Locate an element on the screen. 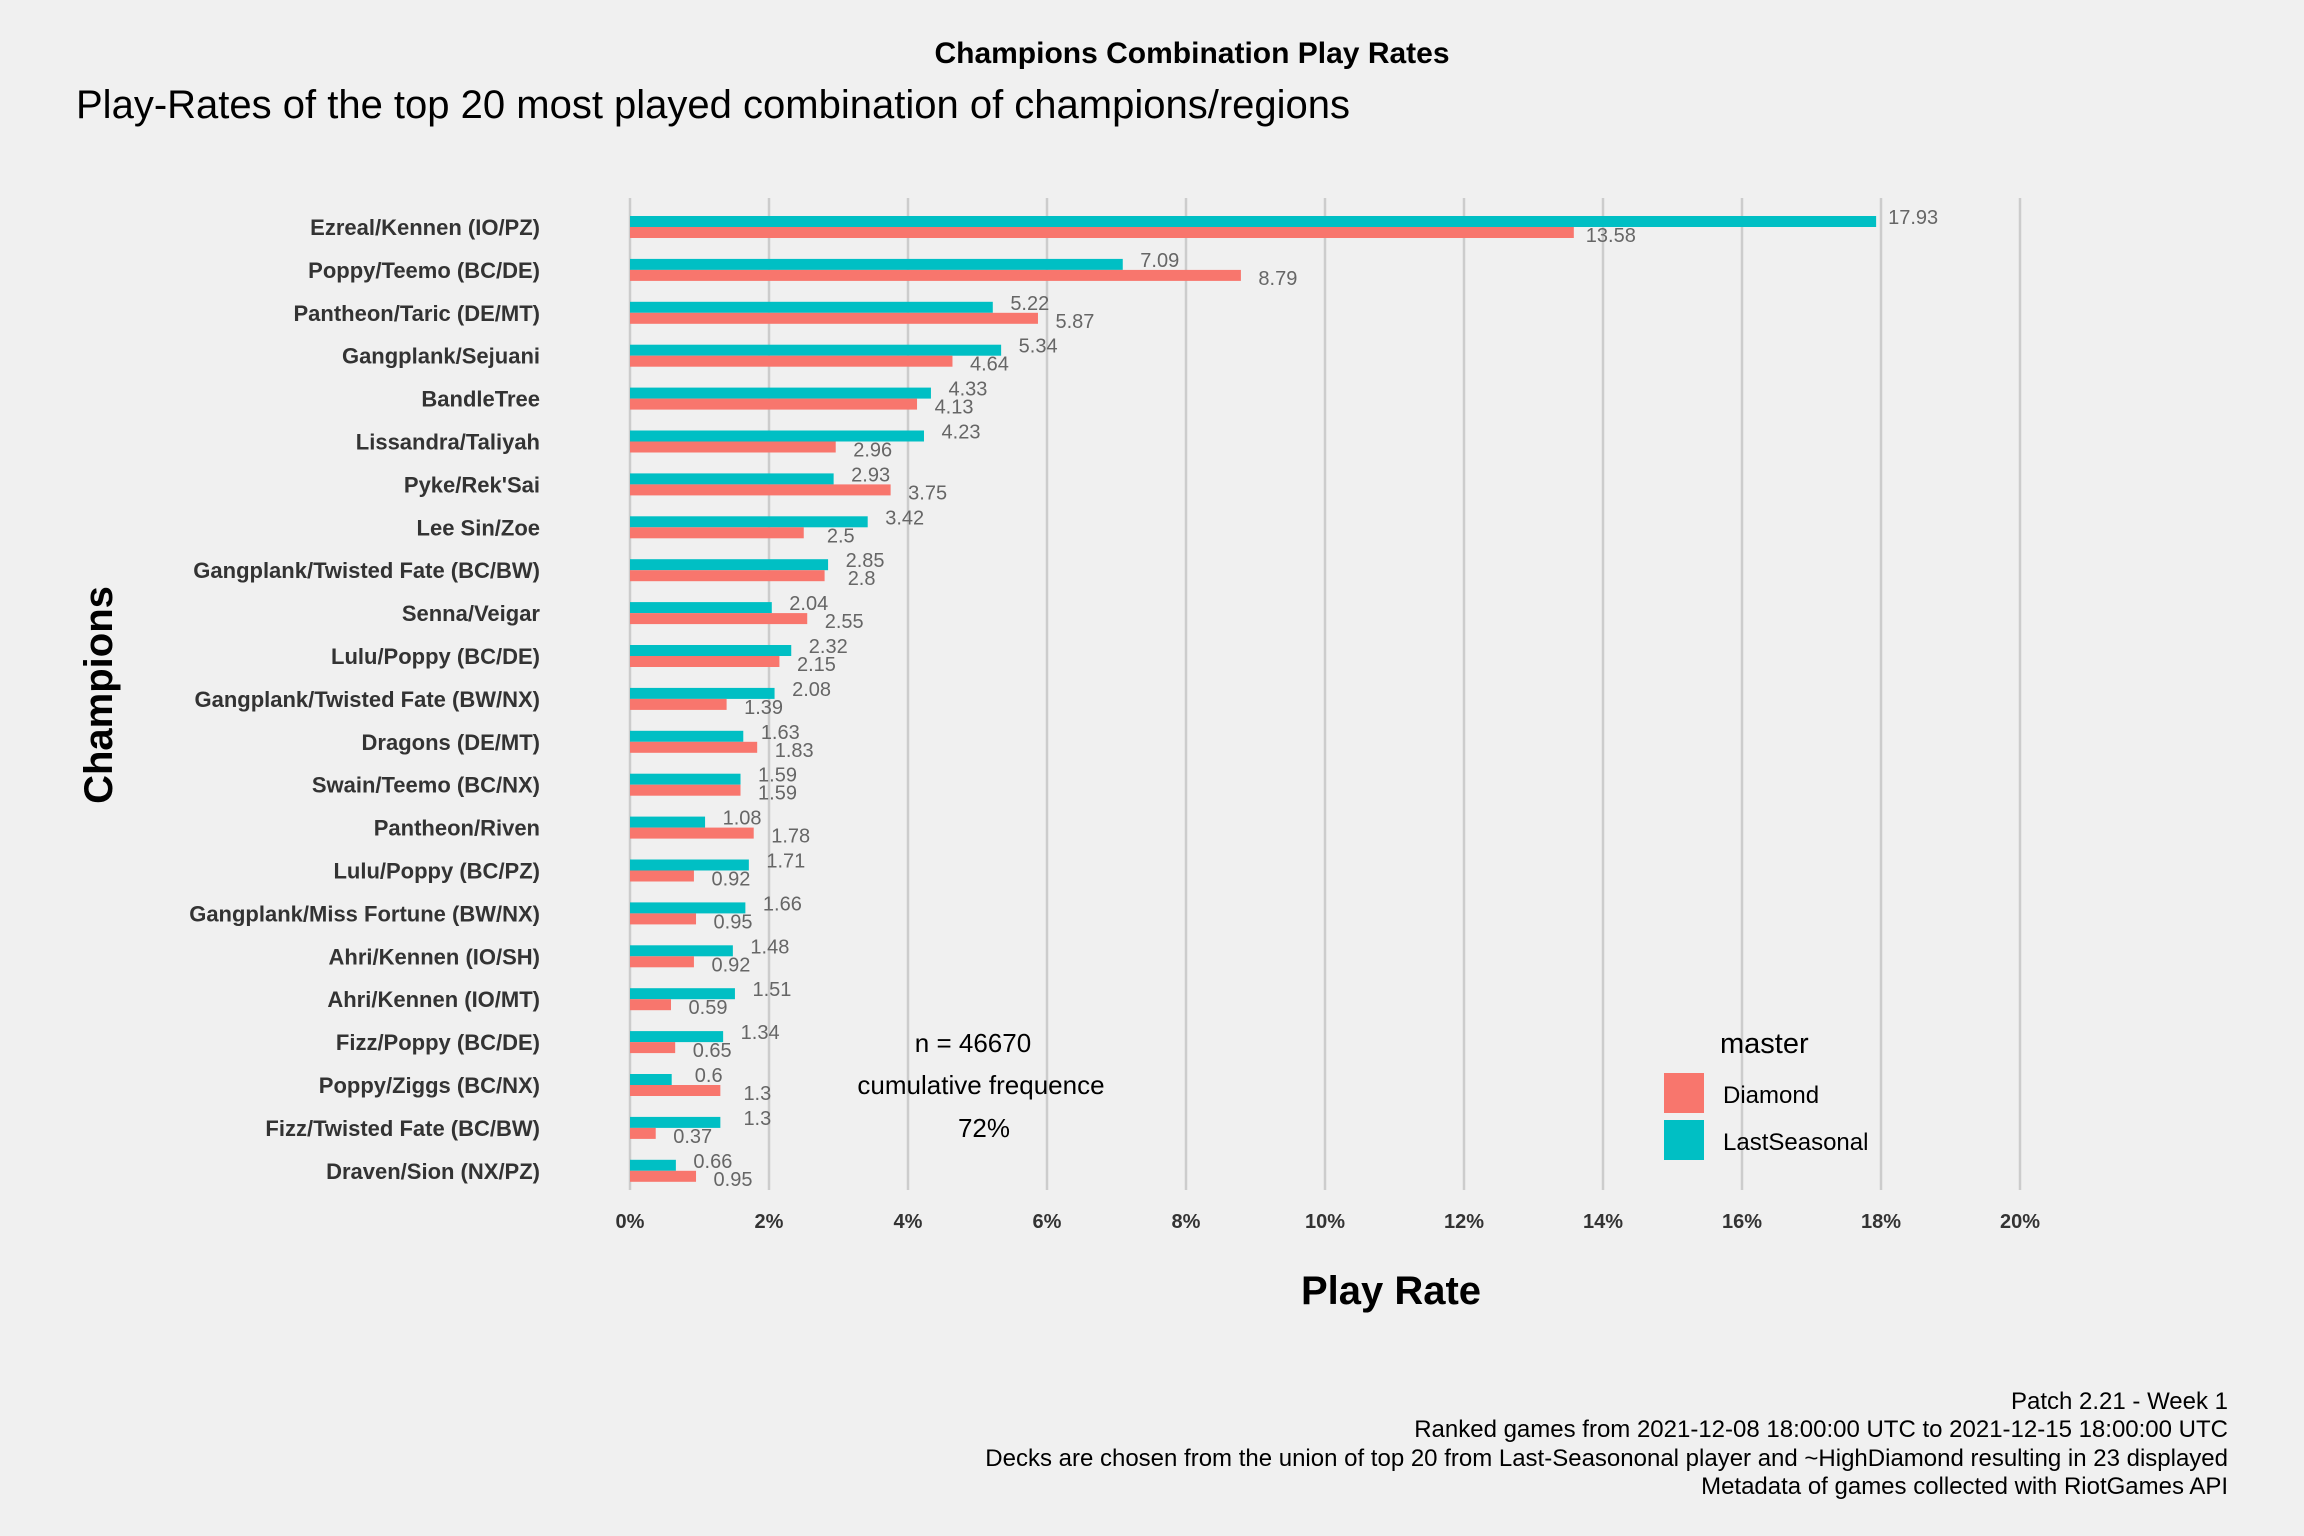  value-label-lastseasonal: 1.34 is located at coordinates (760, 1033).